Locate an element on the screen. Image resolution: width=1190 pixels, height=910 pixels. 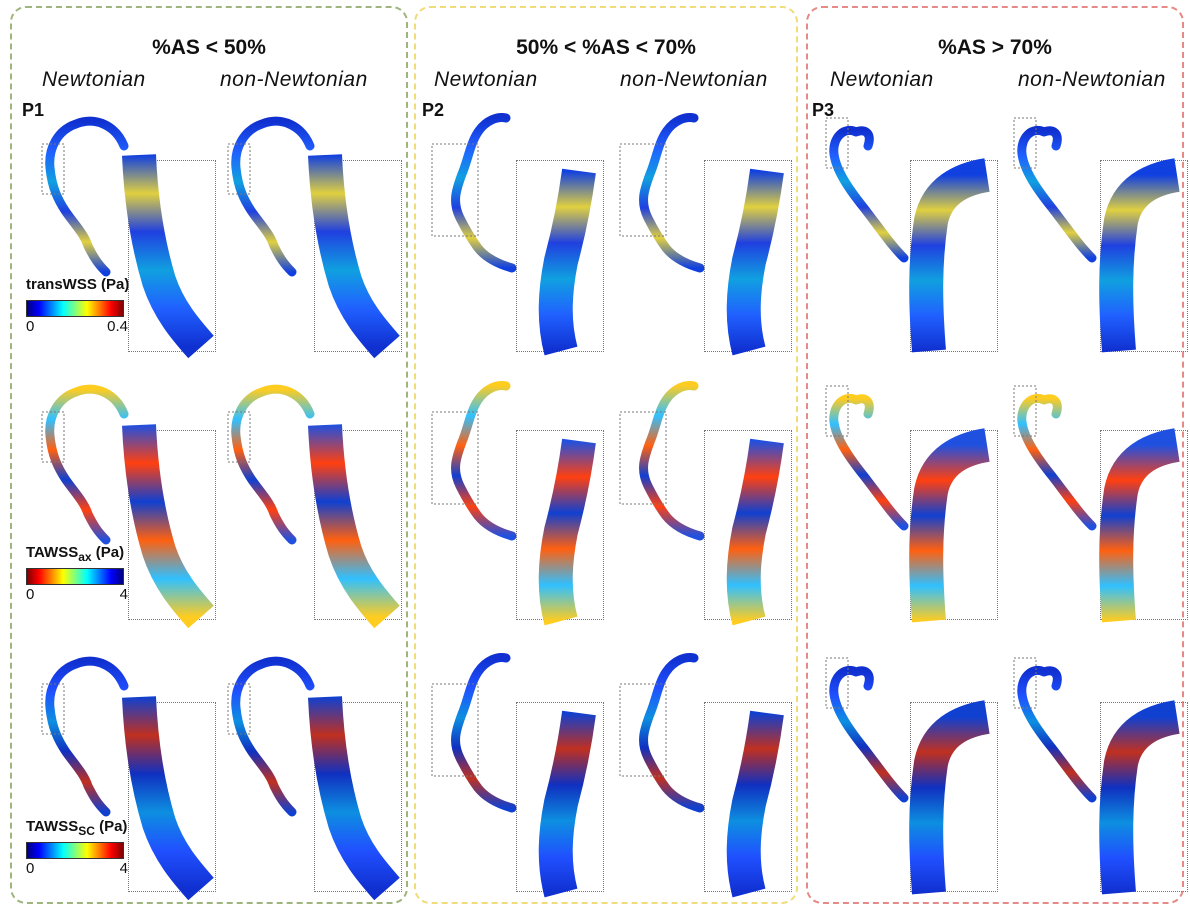
colorbar-sub: ax is located at coordinates (85, 557).